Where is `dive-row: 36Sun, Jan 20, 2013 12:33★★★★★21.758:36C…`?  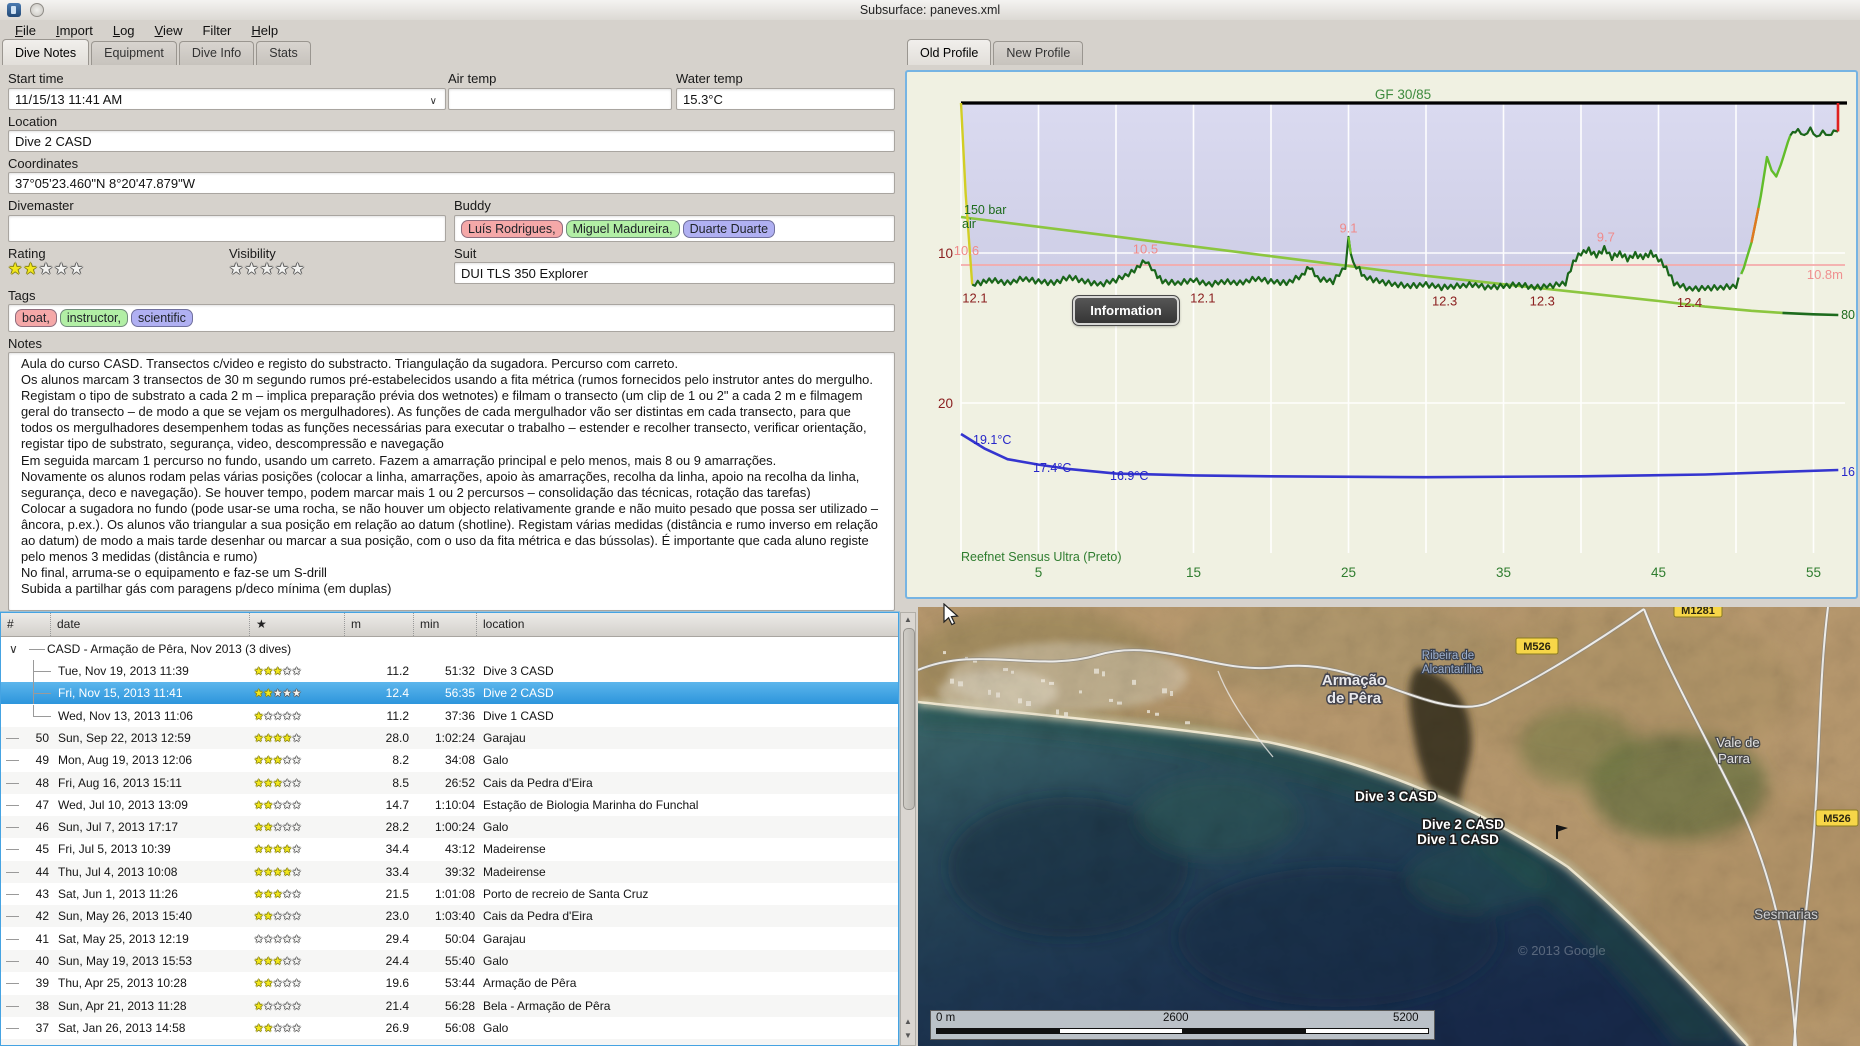 dive-row: 36Sun, Jan 20, 2013 12:33★★★★★21.758:36C… is located at coordinates (449, 1042).